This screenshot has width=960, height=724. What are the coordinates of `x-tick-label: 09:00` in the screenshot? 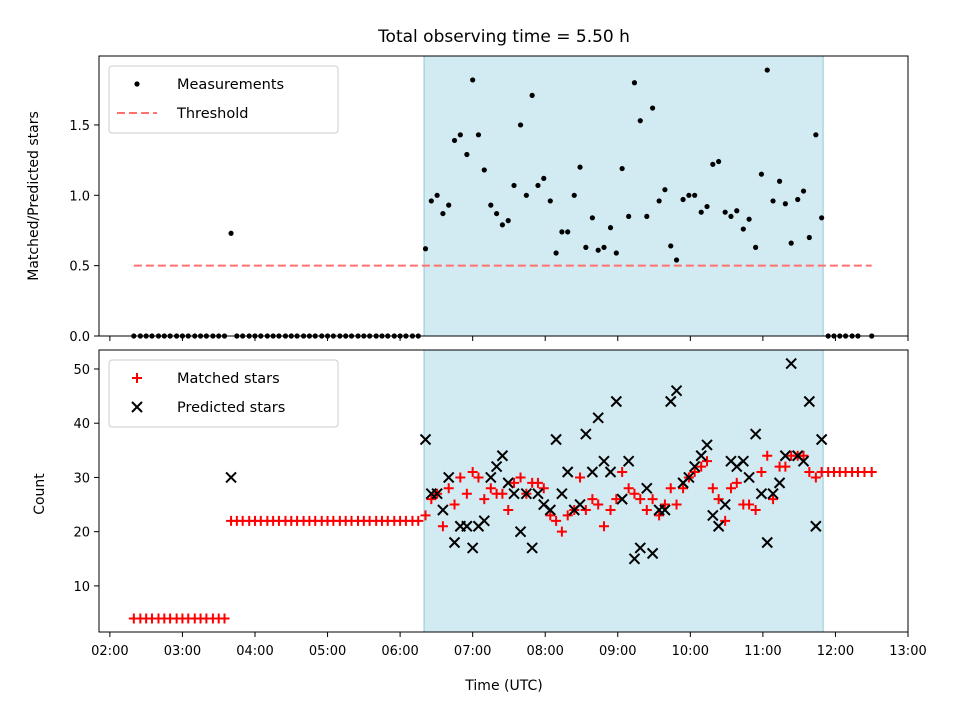 It's located at (617, 651).